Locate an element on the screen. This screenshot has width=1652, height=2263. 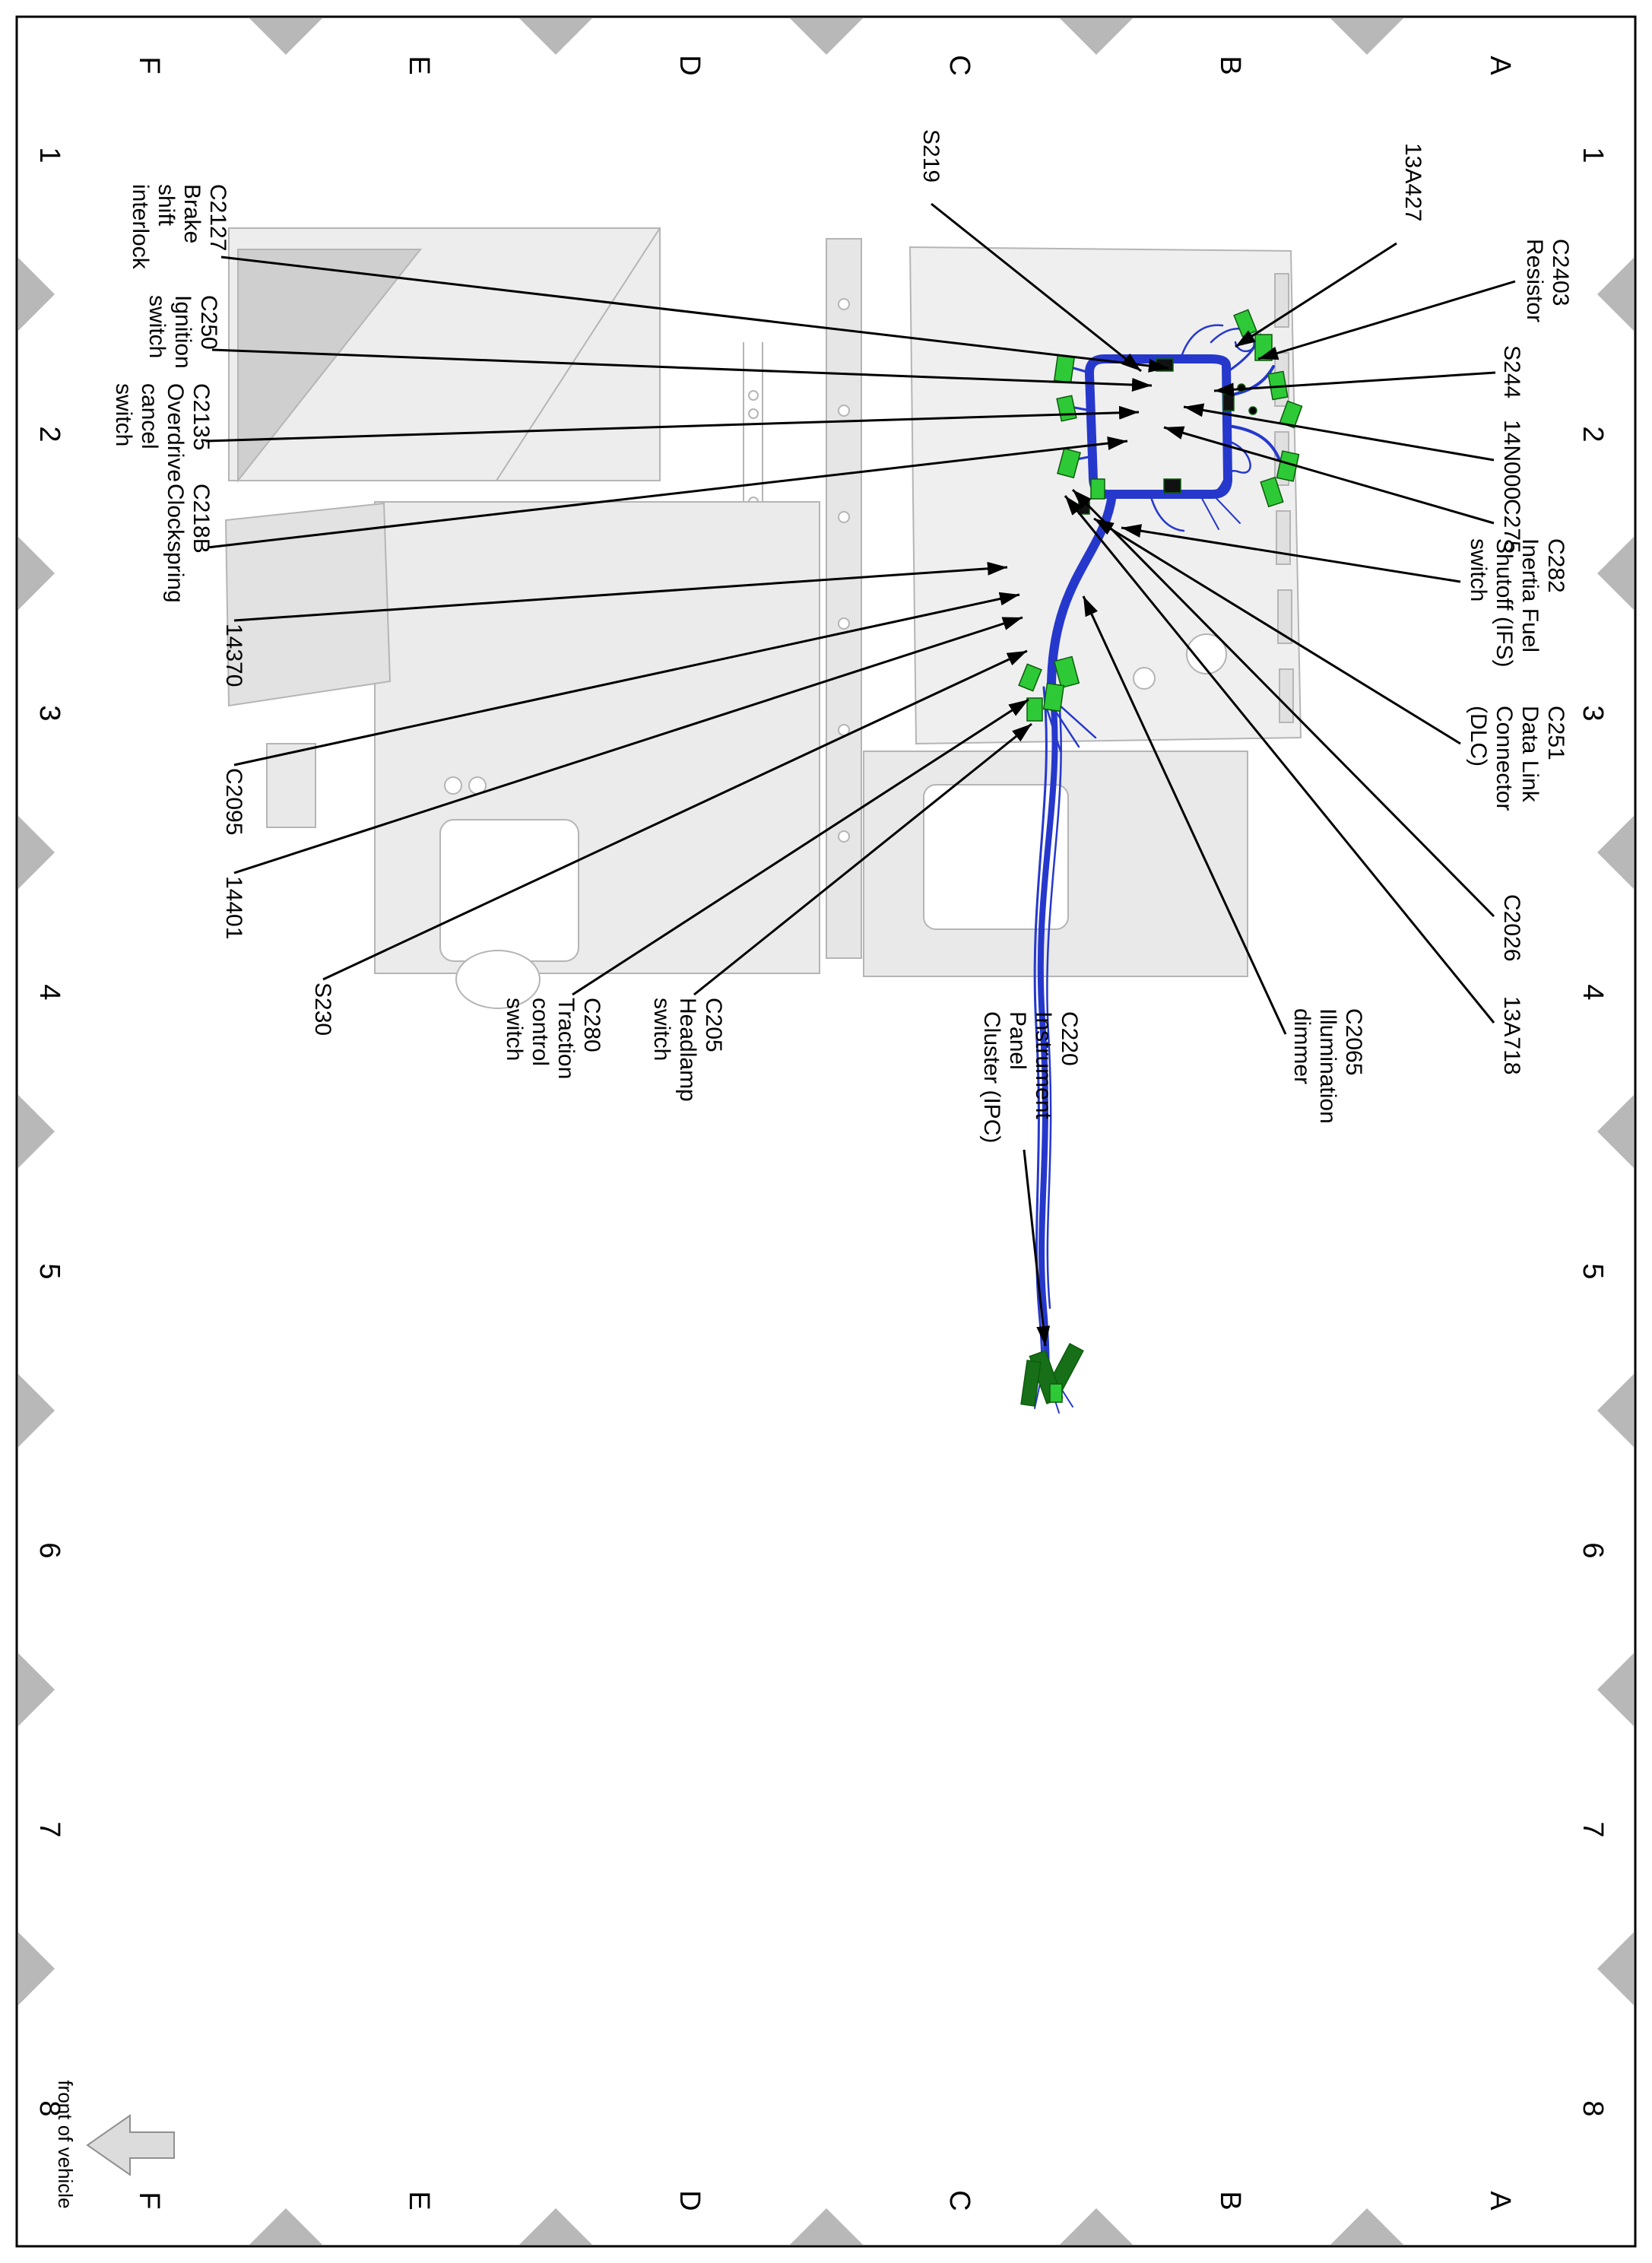
callout-s244: S244 is located at coordinates (1368, 371).